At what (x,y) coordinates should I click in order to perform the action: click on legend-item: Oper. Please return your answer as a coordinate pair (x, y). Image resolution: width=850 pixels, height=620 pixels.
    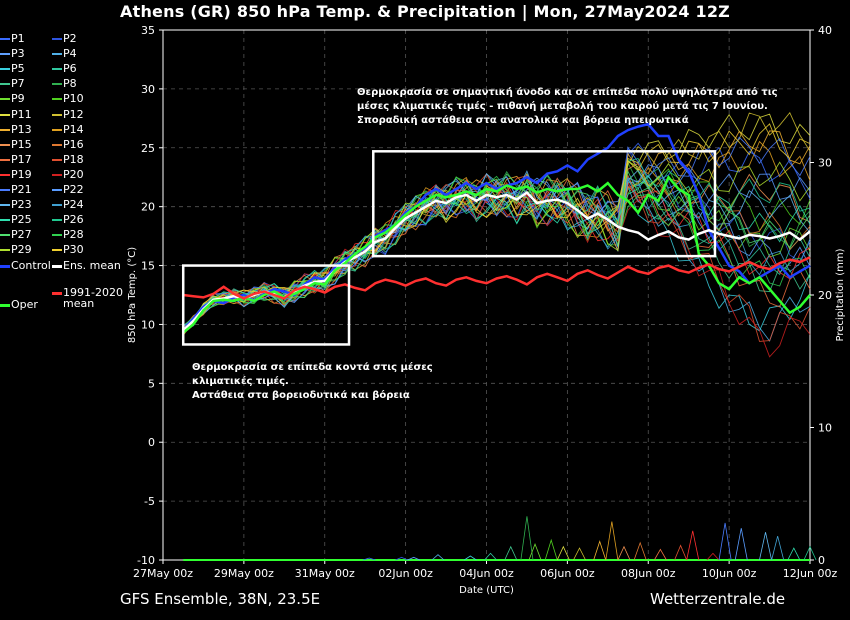
    Looking at the image, I should click on (19, 304).